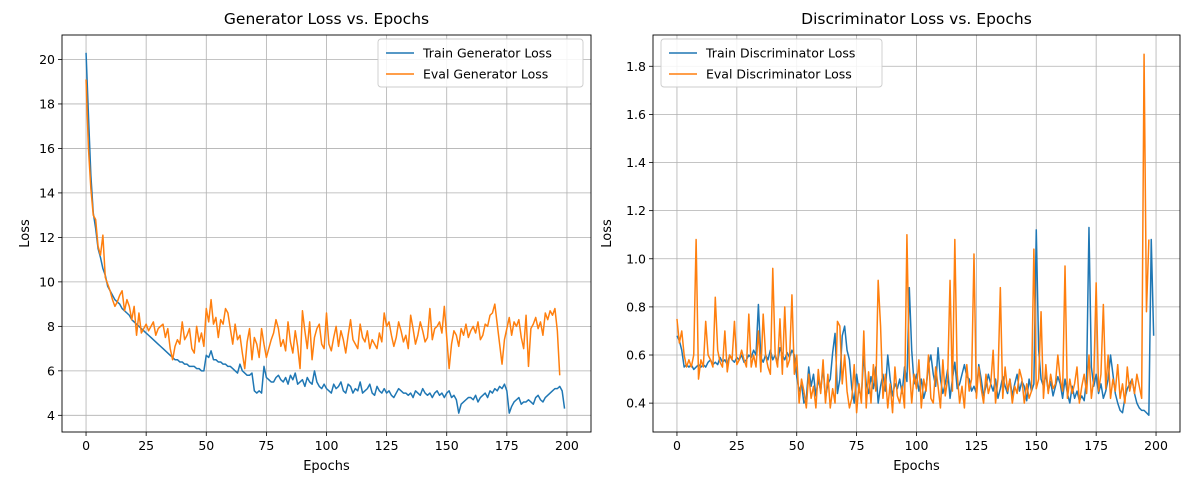  What do you see at coordinates (916, 19) in the screenshot?
I see `chart-title: Discriminator Loss vs. Epochs` at bounding box center [916, 19].